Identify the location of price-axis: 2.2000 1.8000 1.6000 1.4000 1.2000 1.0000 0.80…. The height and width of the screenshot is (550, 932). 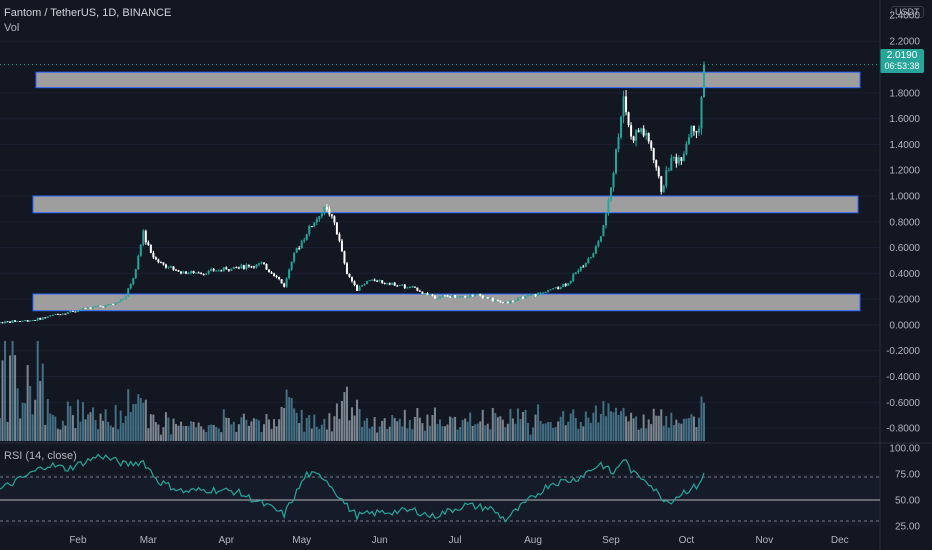
(903, 271).